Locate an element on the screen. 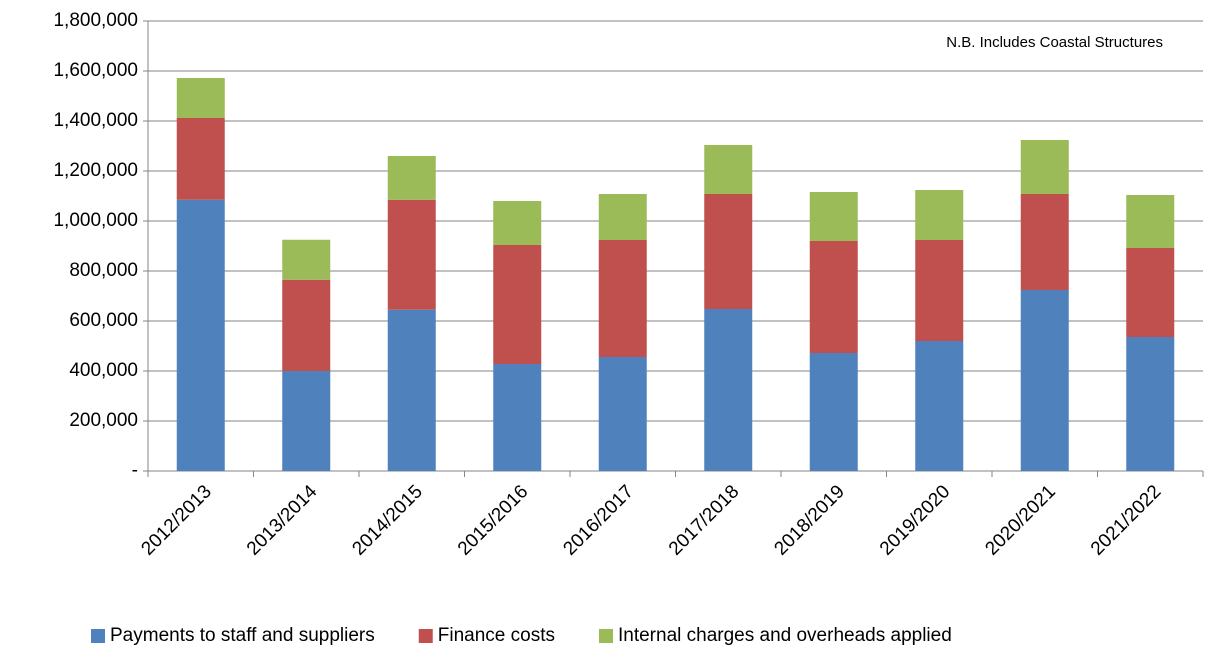 This screenshot has width=1209, height=649. y-tick-label: 600,000 is located at coordinates (103, 320).